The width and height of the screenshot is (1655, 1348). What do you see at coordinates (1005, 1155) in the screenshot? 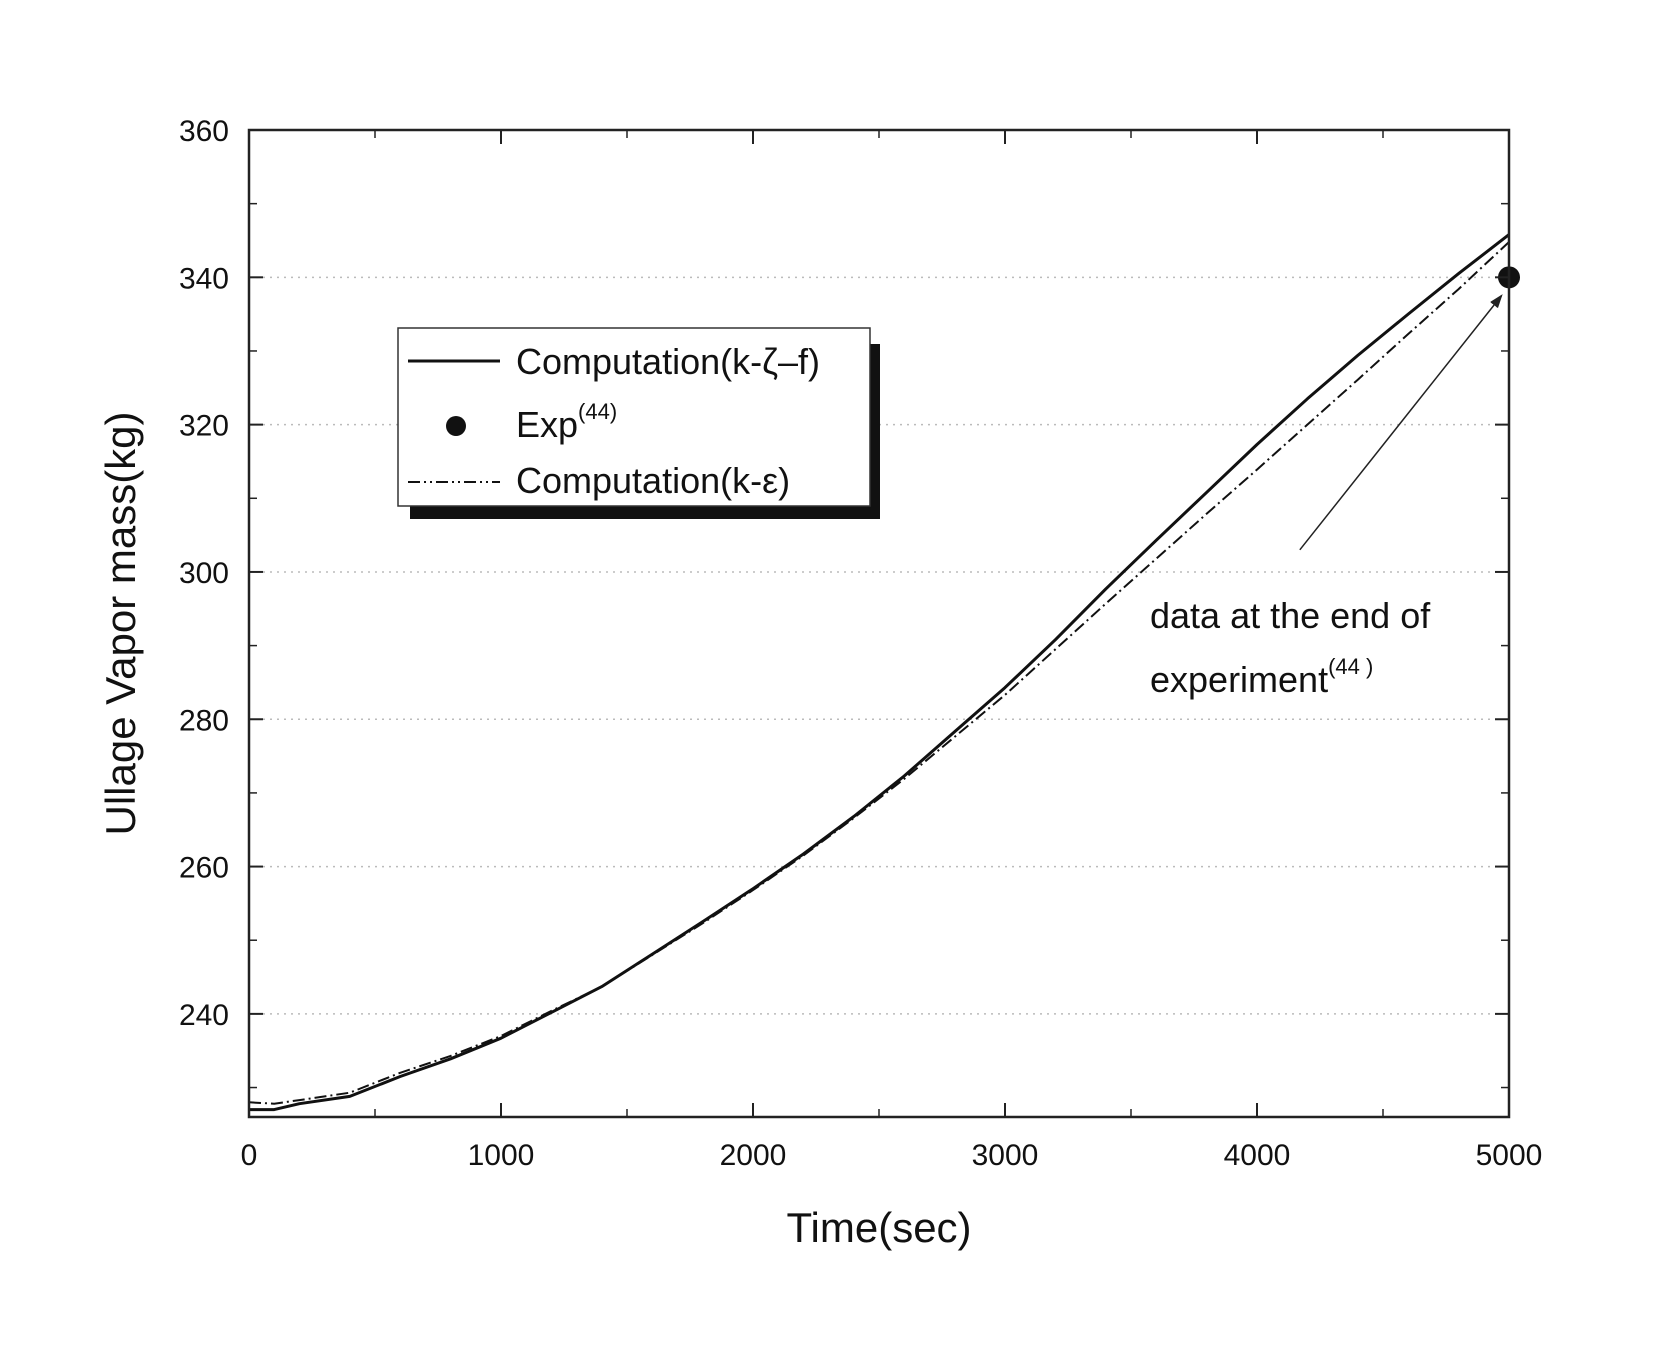
I see `x-tick-label: 3000` at bounding box center [1005, 1155].